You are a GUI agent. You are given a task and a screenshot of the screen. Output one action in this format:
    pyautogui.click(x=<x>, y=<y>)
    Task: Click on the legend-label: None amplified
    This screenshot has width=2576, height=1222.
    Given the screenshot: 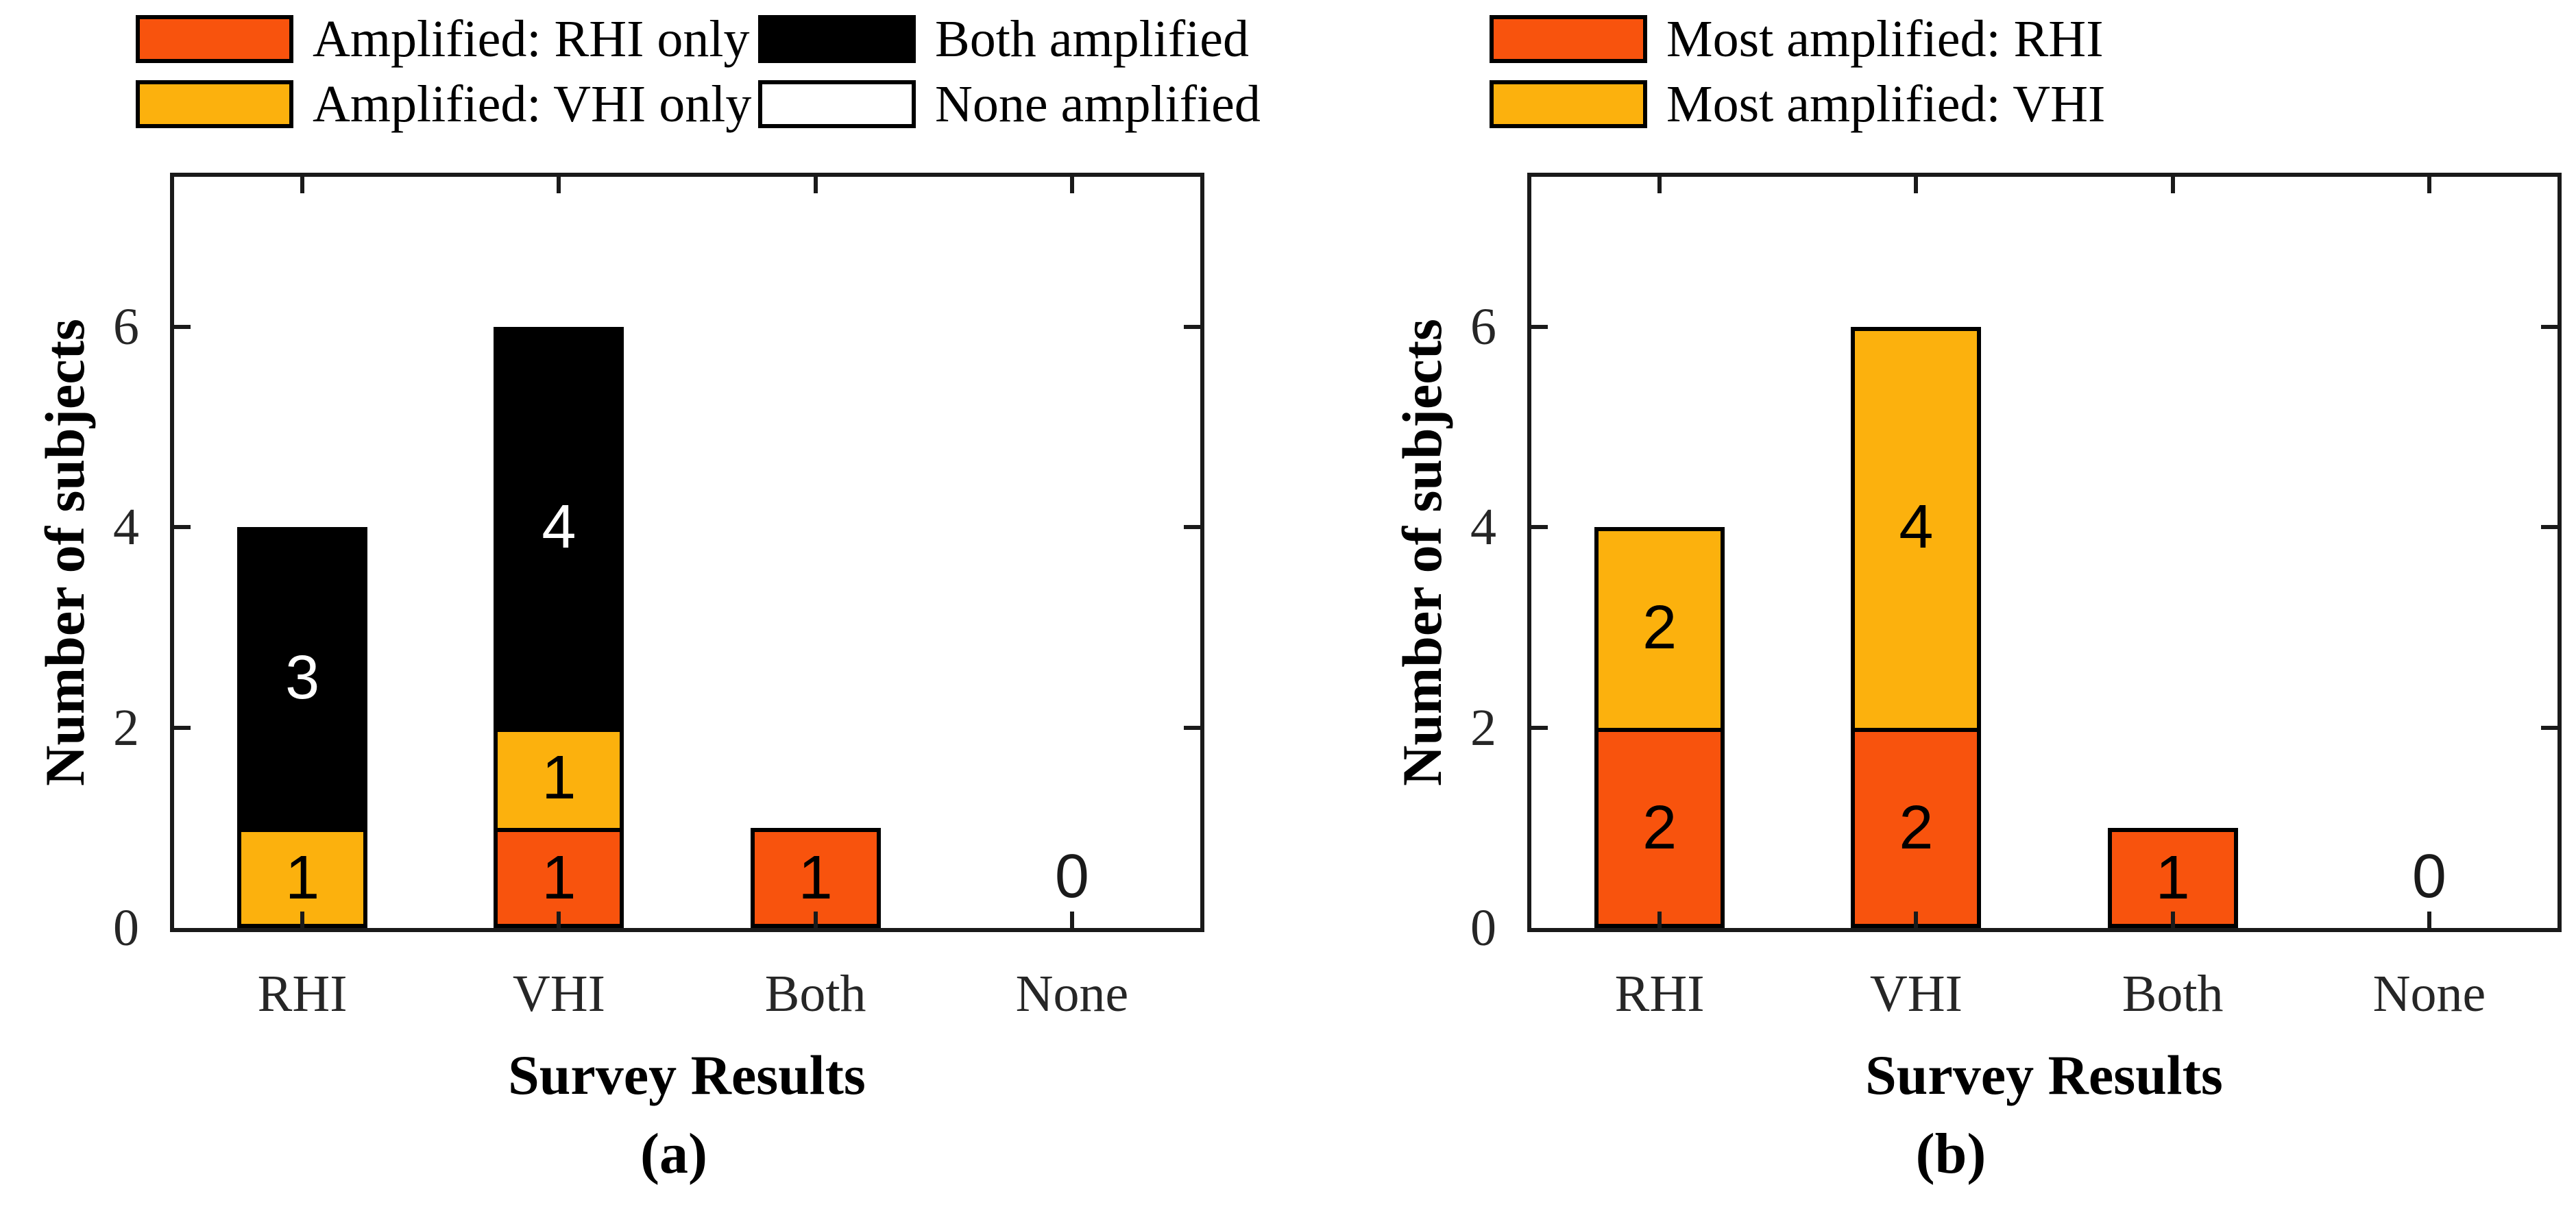 What is the action you would take?
    pyautogui.click(x=1098, y=104)
    